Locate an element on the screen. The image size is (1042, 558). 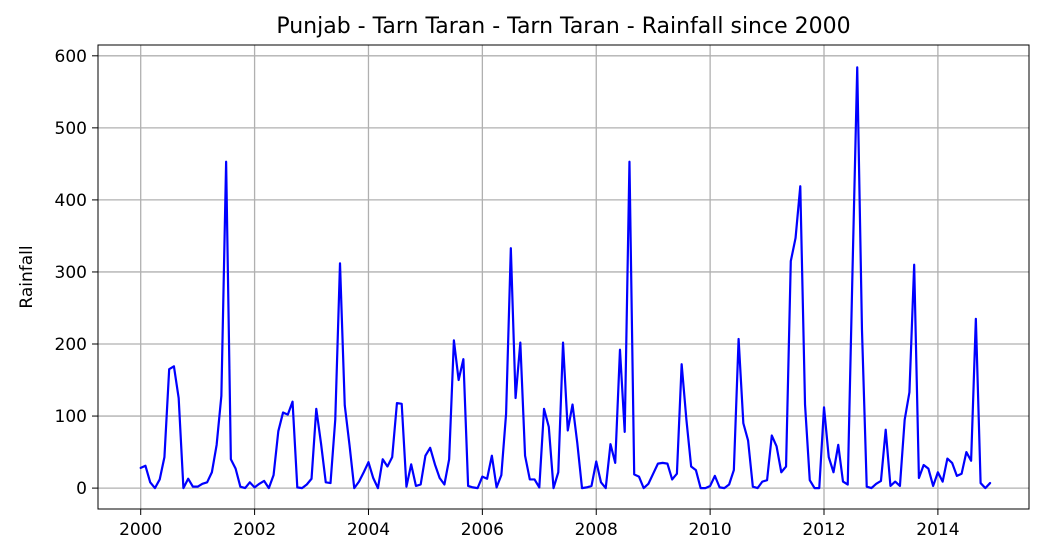
y-tick-label: 600 is located at coordinates (71, 57).